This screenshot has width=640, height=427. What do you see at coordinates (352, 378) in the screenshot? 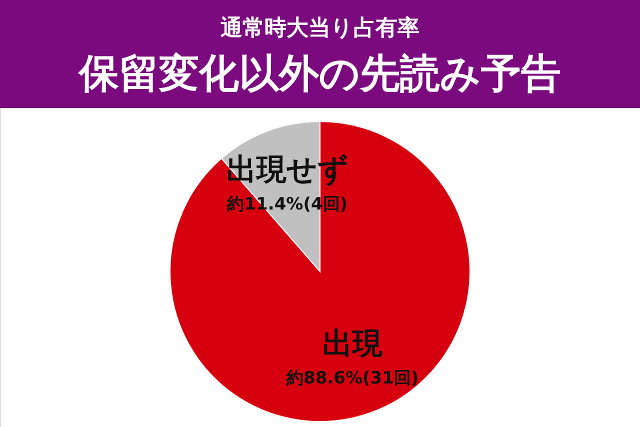
I see `data-label: 約88.6%(31回)` at bounding box center [352, 378].